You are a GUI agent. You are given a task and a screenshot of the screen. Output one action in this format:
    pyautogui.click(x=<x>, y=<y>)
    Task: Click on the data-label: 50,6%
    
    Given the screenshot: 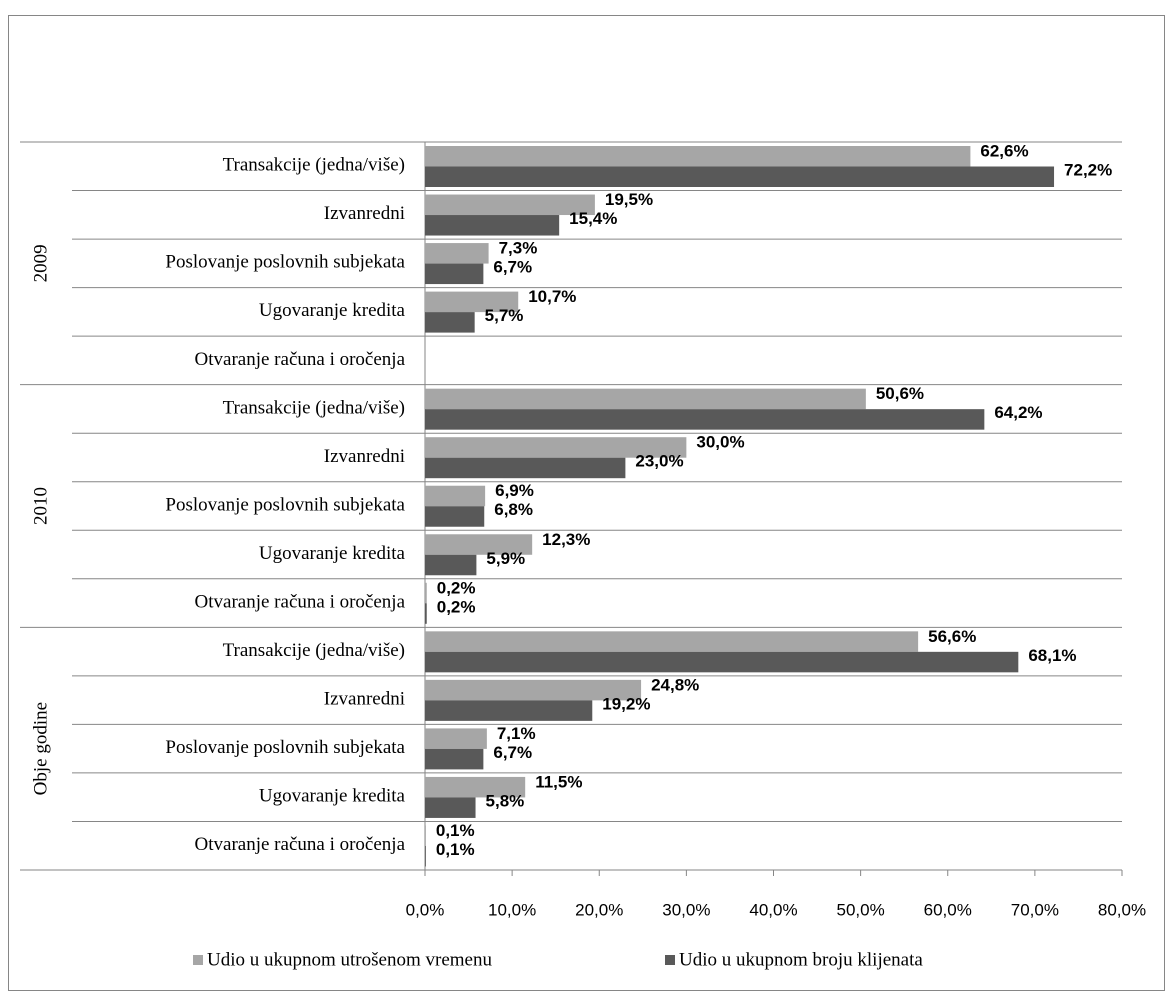 What is the action you would take?
    pyautogui.click(x=900, y=393)
    